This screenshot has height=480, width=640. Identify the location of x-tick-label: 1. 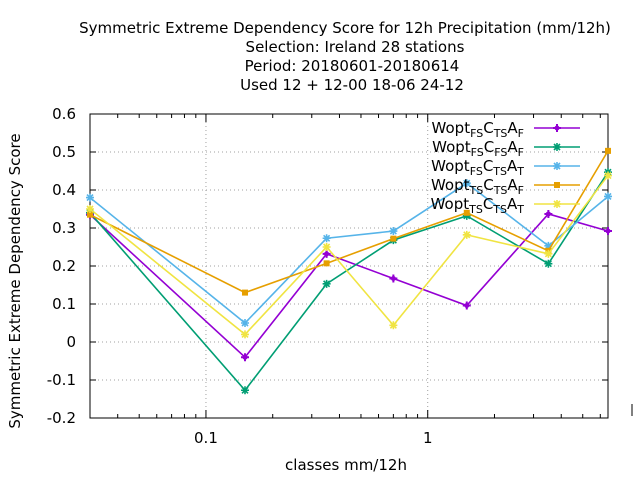
(428, 438).